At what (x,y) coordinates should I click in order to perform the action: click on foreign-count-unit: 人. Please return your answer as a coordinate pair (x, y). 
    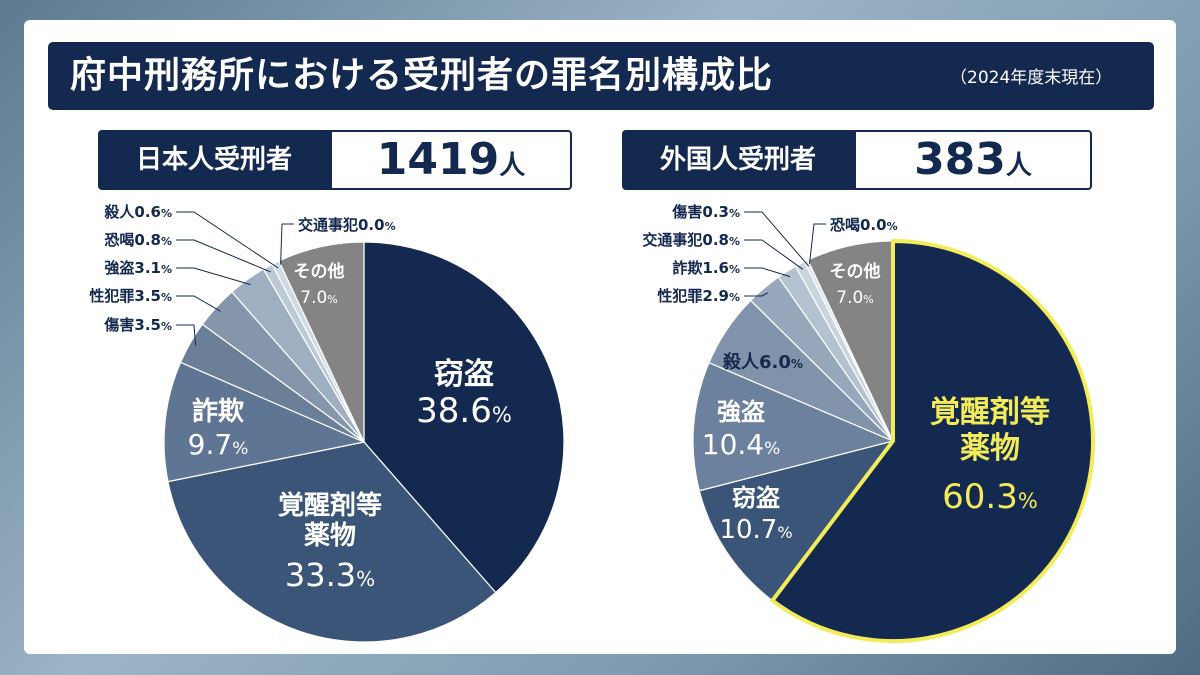
    Looking at the image, I should click on (1018, 166).